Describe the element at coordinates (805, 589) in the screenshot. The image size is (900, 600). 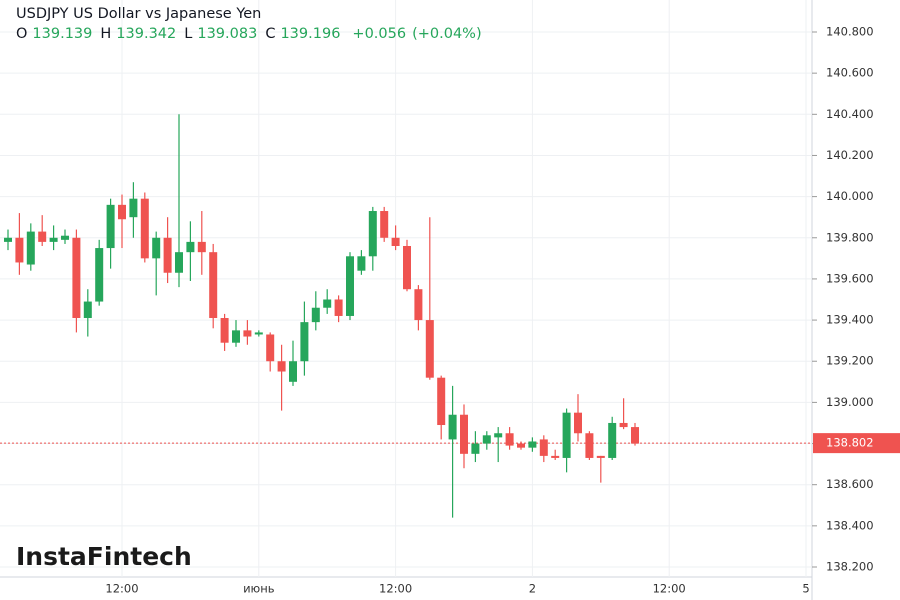
I see `x-tick-label: 5` at that location.